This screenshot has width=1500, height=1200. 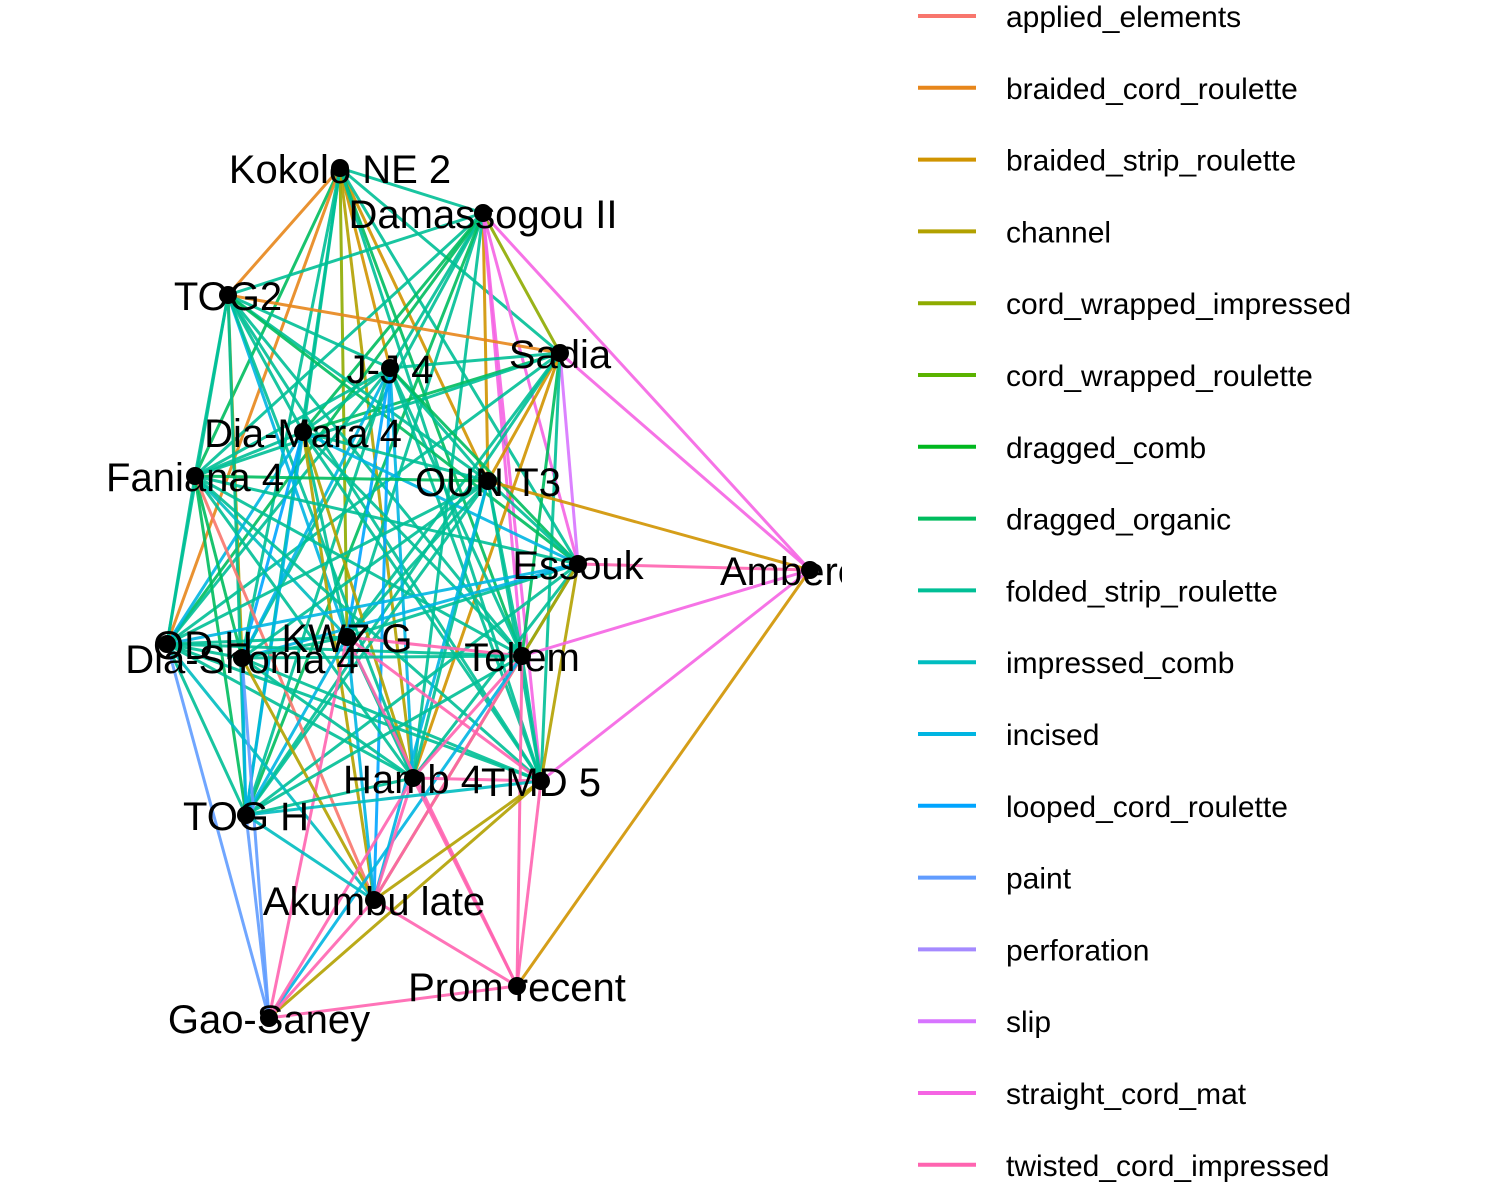 I want to click on edge-kokolo-essouk, so click(x=459, y=366).